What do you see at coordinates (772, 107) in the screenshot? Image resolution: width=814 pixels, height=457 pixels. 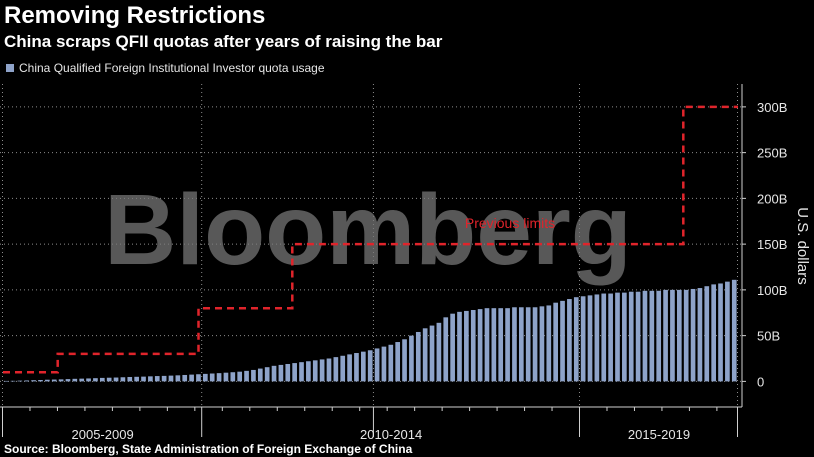 I see `y-tick-label: 300B` at bounding box center [772, 107].